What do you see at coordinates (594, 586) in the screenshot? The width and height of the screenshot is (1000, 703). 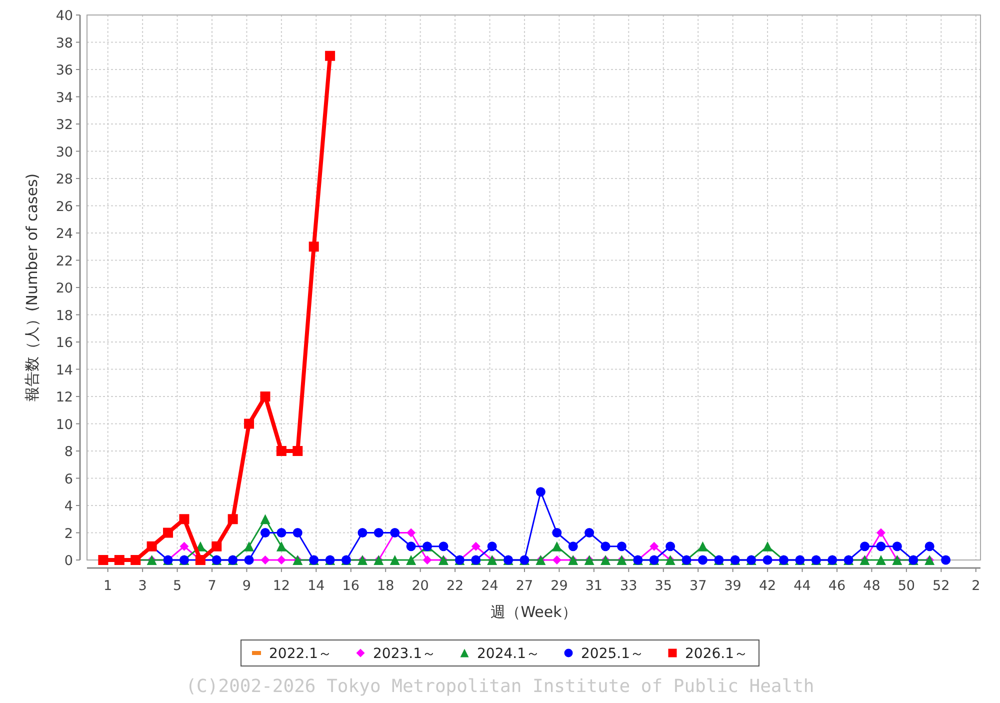 I see `x-tick-label: 31` at bounding box center [594, 586].